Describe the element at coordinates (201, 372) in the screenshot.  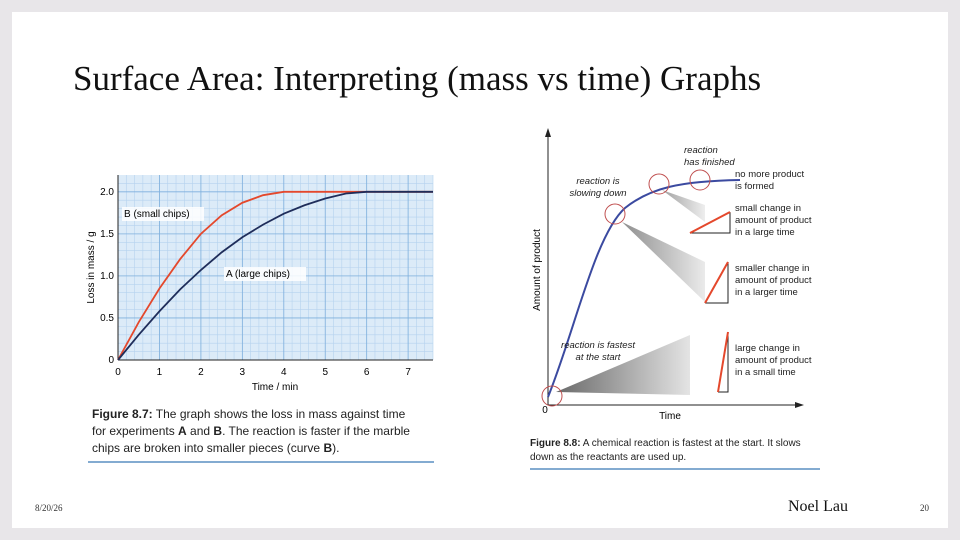
I see `x-tick-label: 2` at that location.